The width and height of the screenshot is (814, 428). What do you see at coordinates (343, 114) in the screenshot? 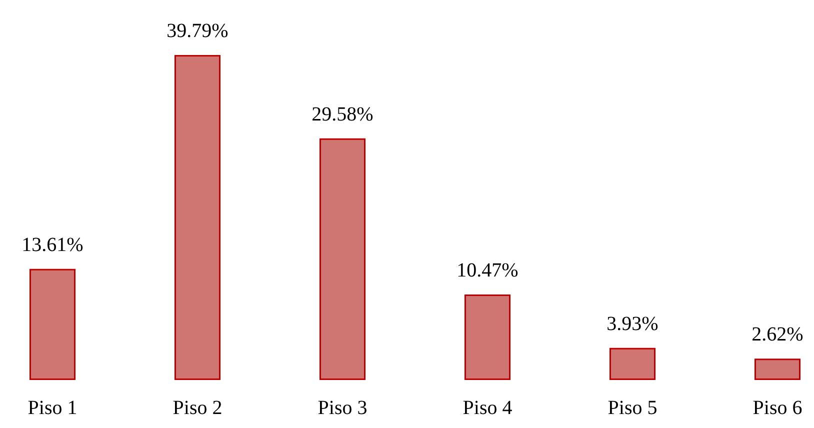
I see `data-label: 29.58%` at bounding box center [343, 114].